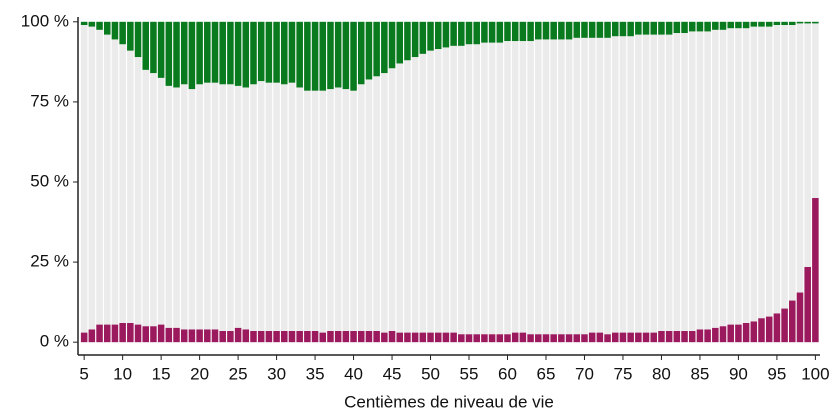 Image resolution: width=835 pixels, height=413 pixels. What do you see at coordinates (49, 180) in the screenshot?
I see `y-tick-label: 50 %` at bounding box center [49, 180].